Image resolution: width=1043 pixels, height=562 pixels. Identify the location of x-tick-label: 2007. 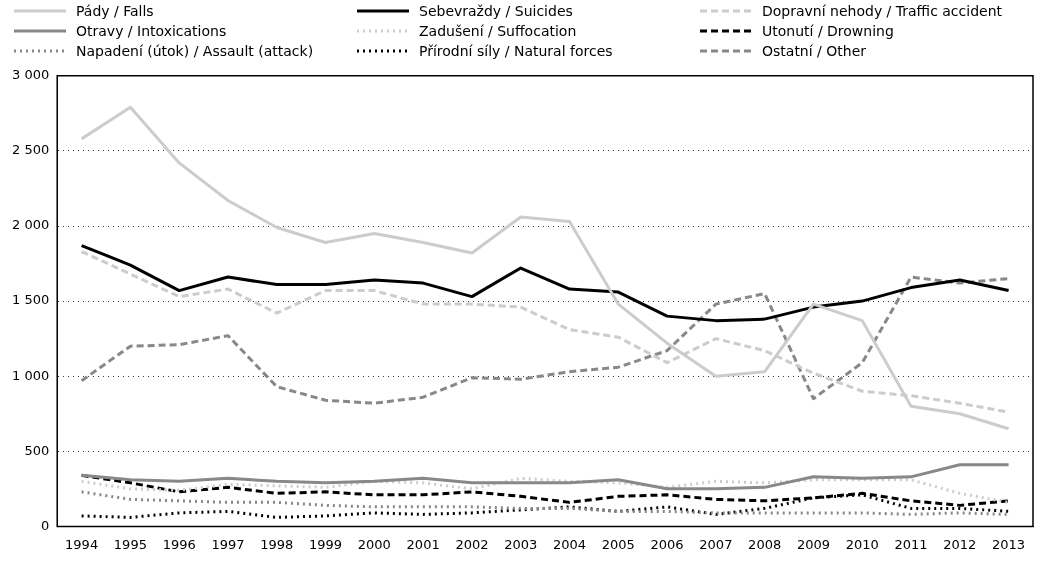
(716, 544).